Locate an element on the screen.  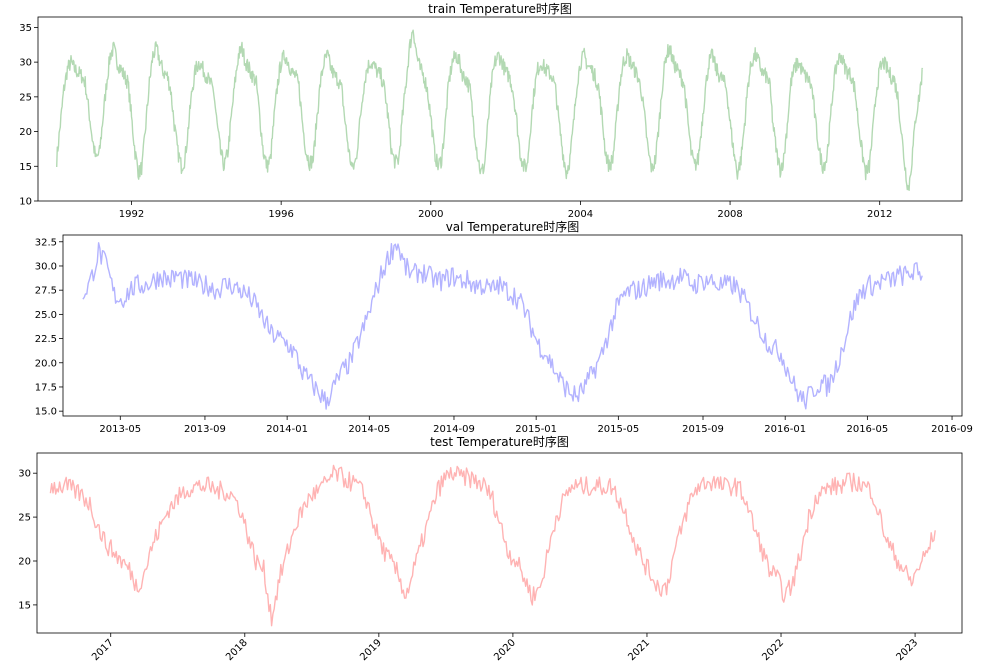
train-y-tick-label: 25 is located at coordinates (25, 97).